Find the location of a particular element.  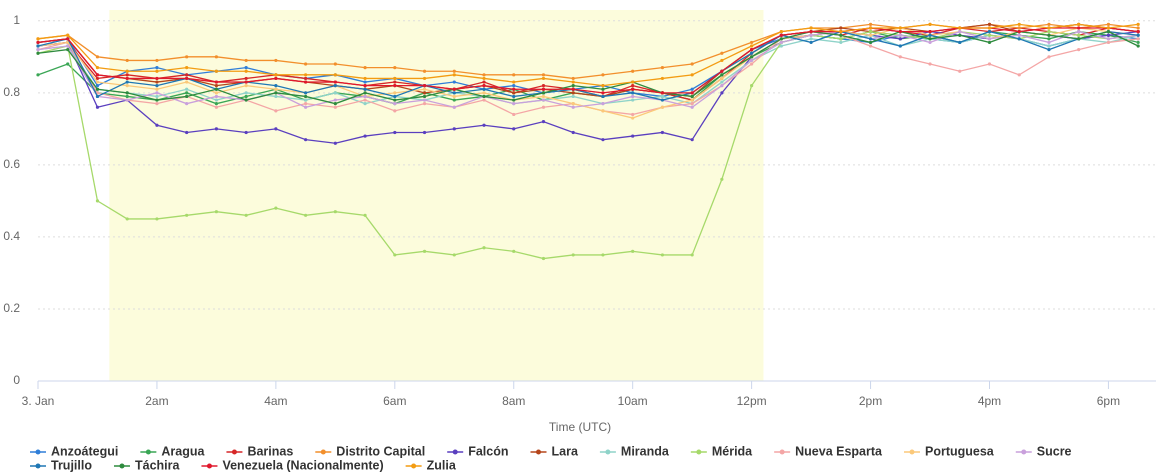

legend-label: Táchira is located at coordinates (158, 465).